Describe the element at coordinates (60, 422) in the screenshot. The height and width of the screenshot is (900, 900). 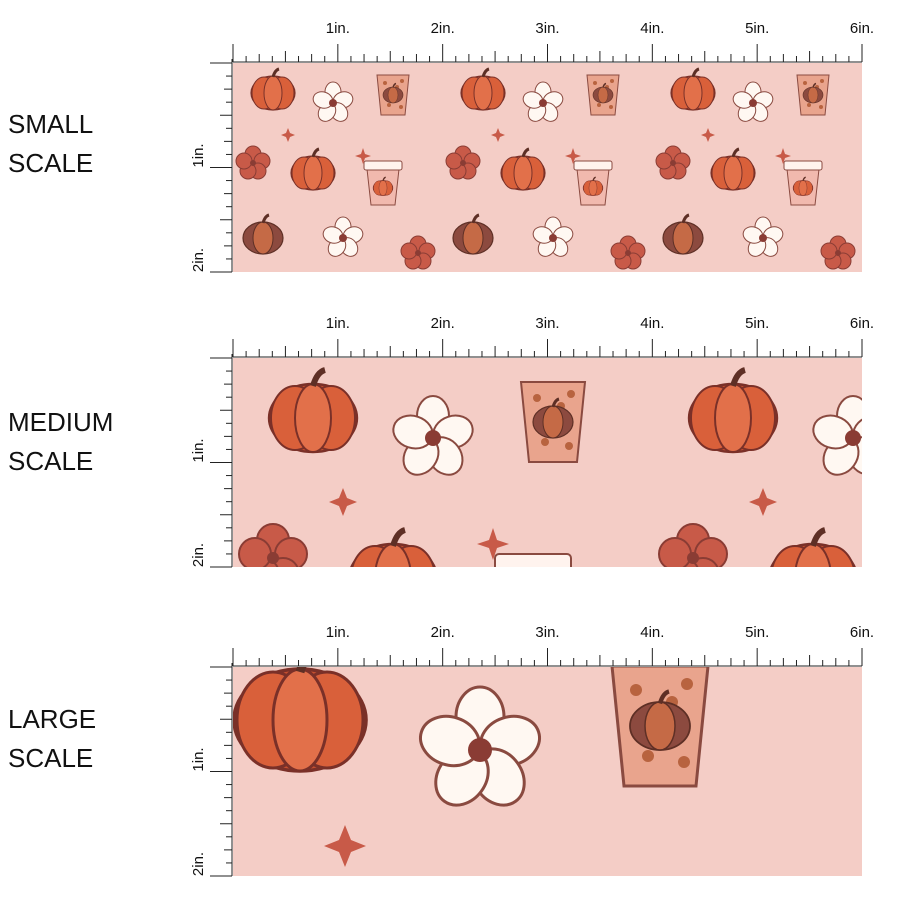
I see `scale-label: MEDIUM` at that location.